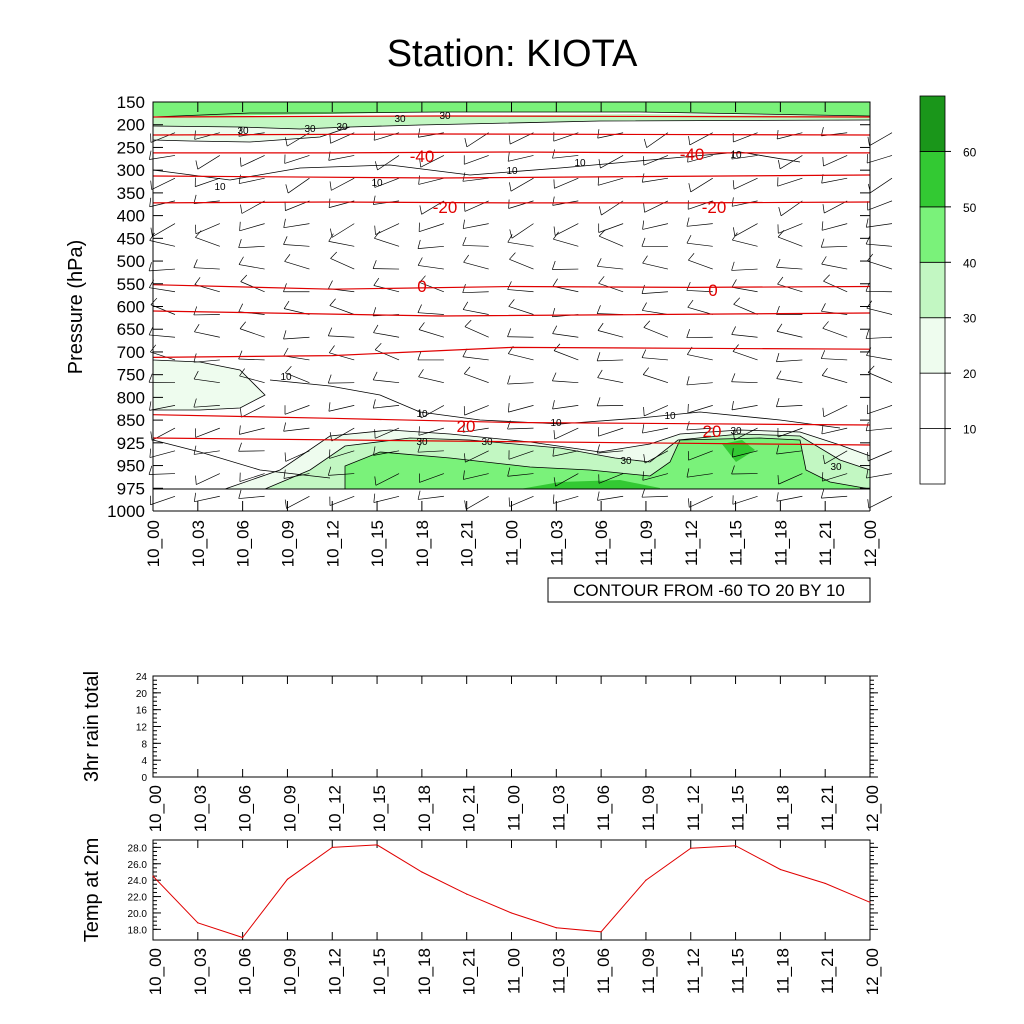 The height and width of the screenshot is (1024, 1024). I want to click on isotherm-line, so click(511, 116).